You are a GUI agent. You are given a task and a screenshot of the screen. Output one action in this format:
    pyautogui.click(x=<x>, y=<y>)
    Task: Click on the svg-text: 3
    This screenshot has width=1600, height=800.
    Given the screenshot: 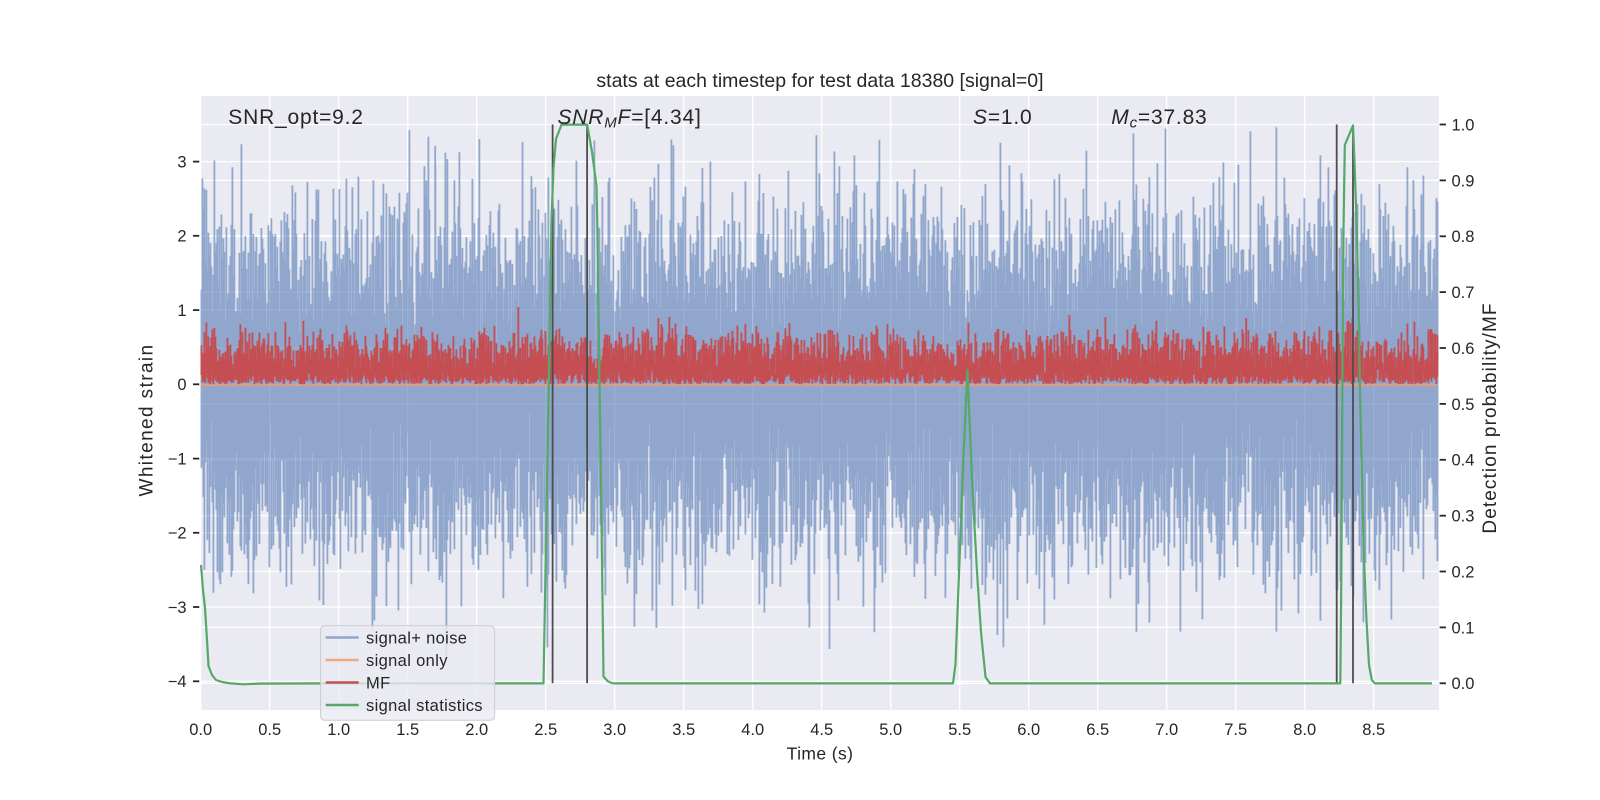 What is the action you would take?
    pyautogui.click(x=181, y=163)
    